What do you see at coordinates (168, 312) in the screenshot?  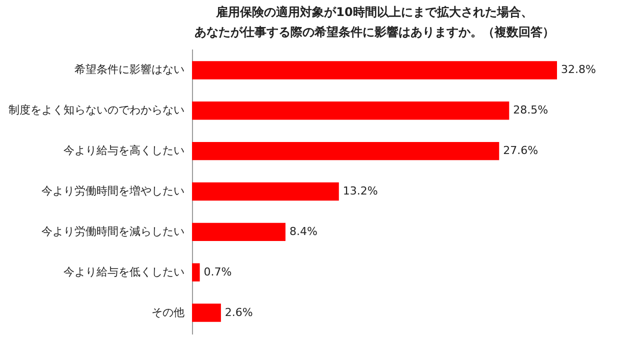 I see `y-tick-label: その他` at bounding box center [168, 312].